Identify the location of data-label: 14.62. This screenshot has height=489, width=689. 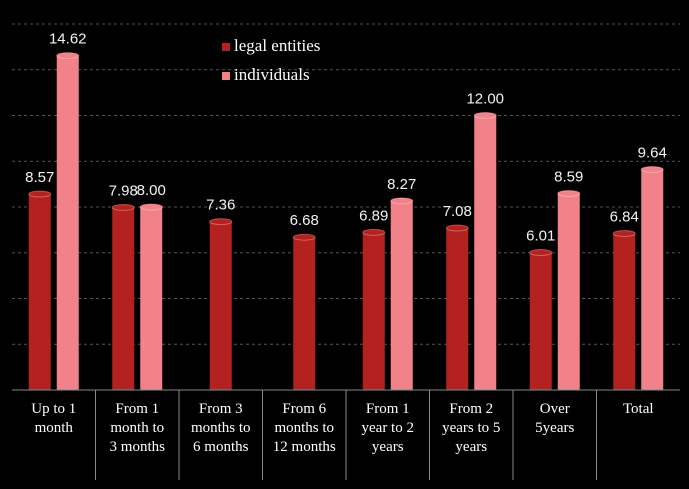
(68, 39).